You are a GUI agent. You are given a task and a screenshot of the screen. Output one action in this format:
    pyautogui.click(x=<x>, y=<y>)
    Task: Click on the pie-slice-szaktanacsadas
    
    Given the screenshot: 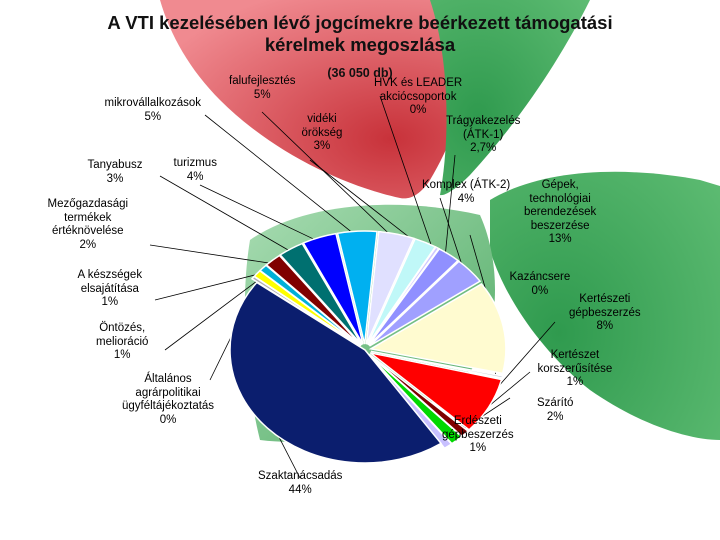 What is the action you would take?
    pyautogui.click(x=336, y=372)
    